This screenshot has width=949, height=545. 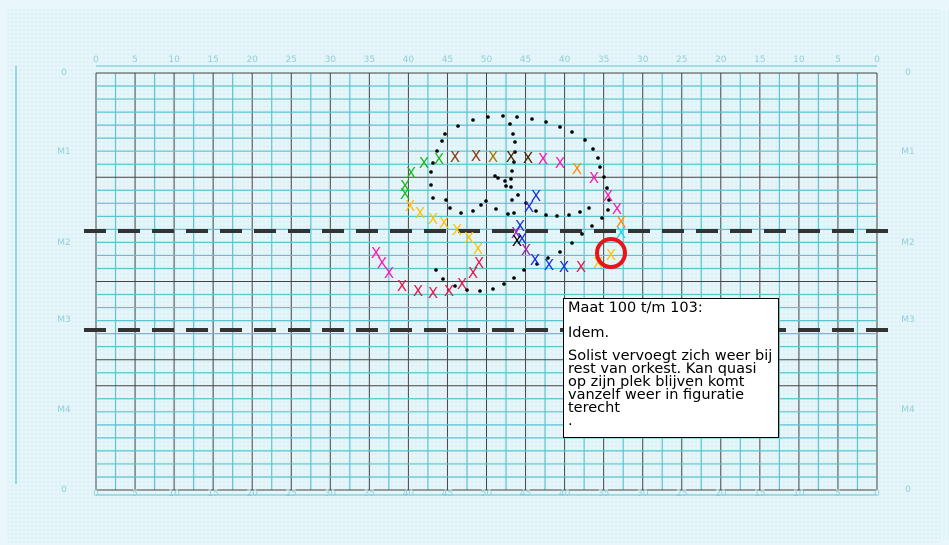 What do you see at coordinates (64, 320) in the screenshot?
I see `row-label-left: M3` at bounding box center [64, 320].